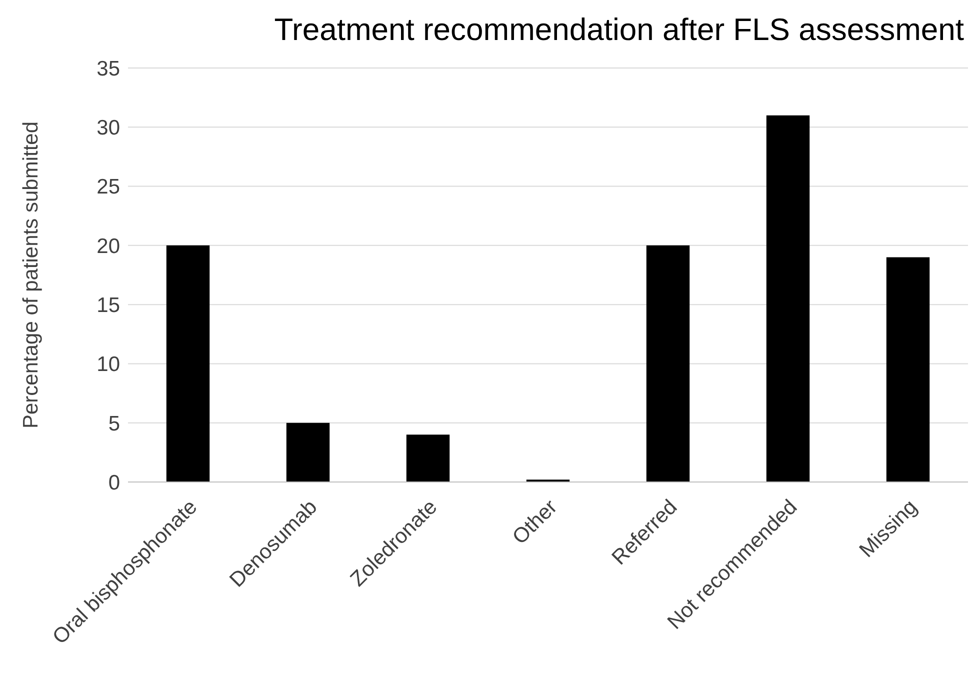 Image resolution: width=975 pixels, height=686 pixels. What do you see at coordinates (108, 364) in the screenshot?
I see `y-tick-label: 10` at bounding box center [108, 364].